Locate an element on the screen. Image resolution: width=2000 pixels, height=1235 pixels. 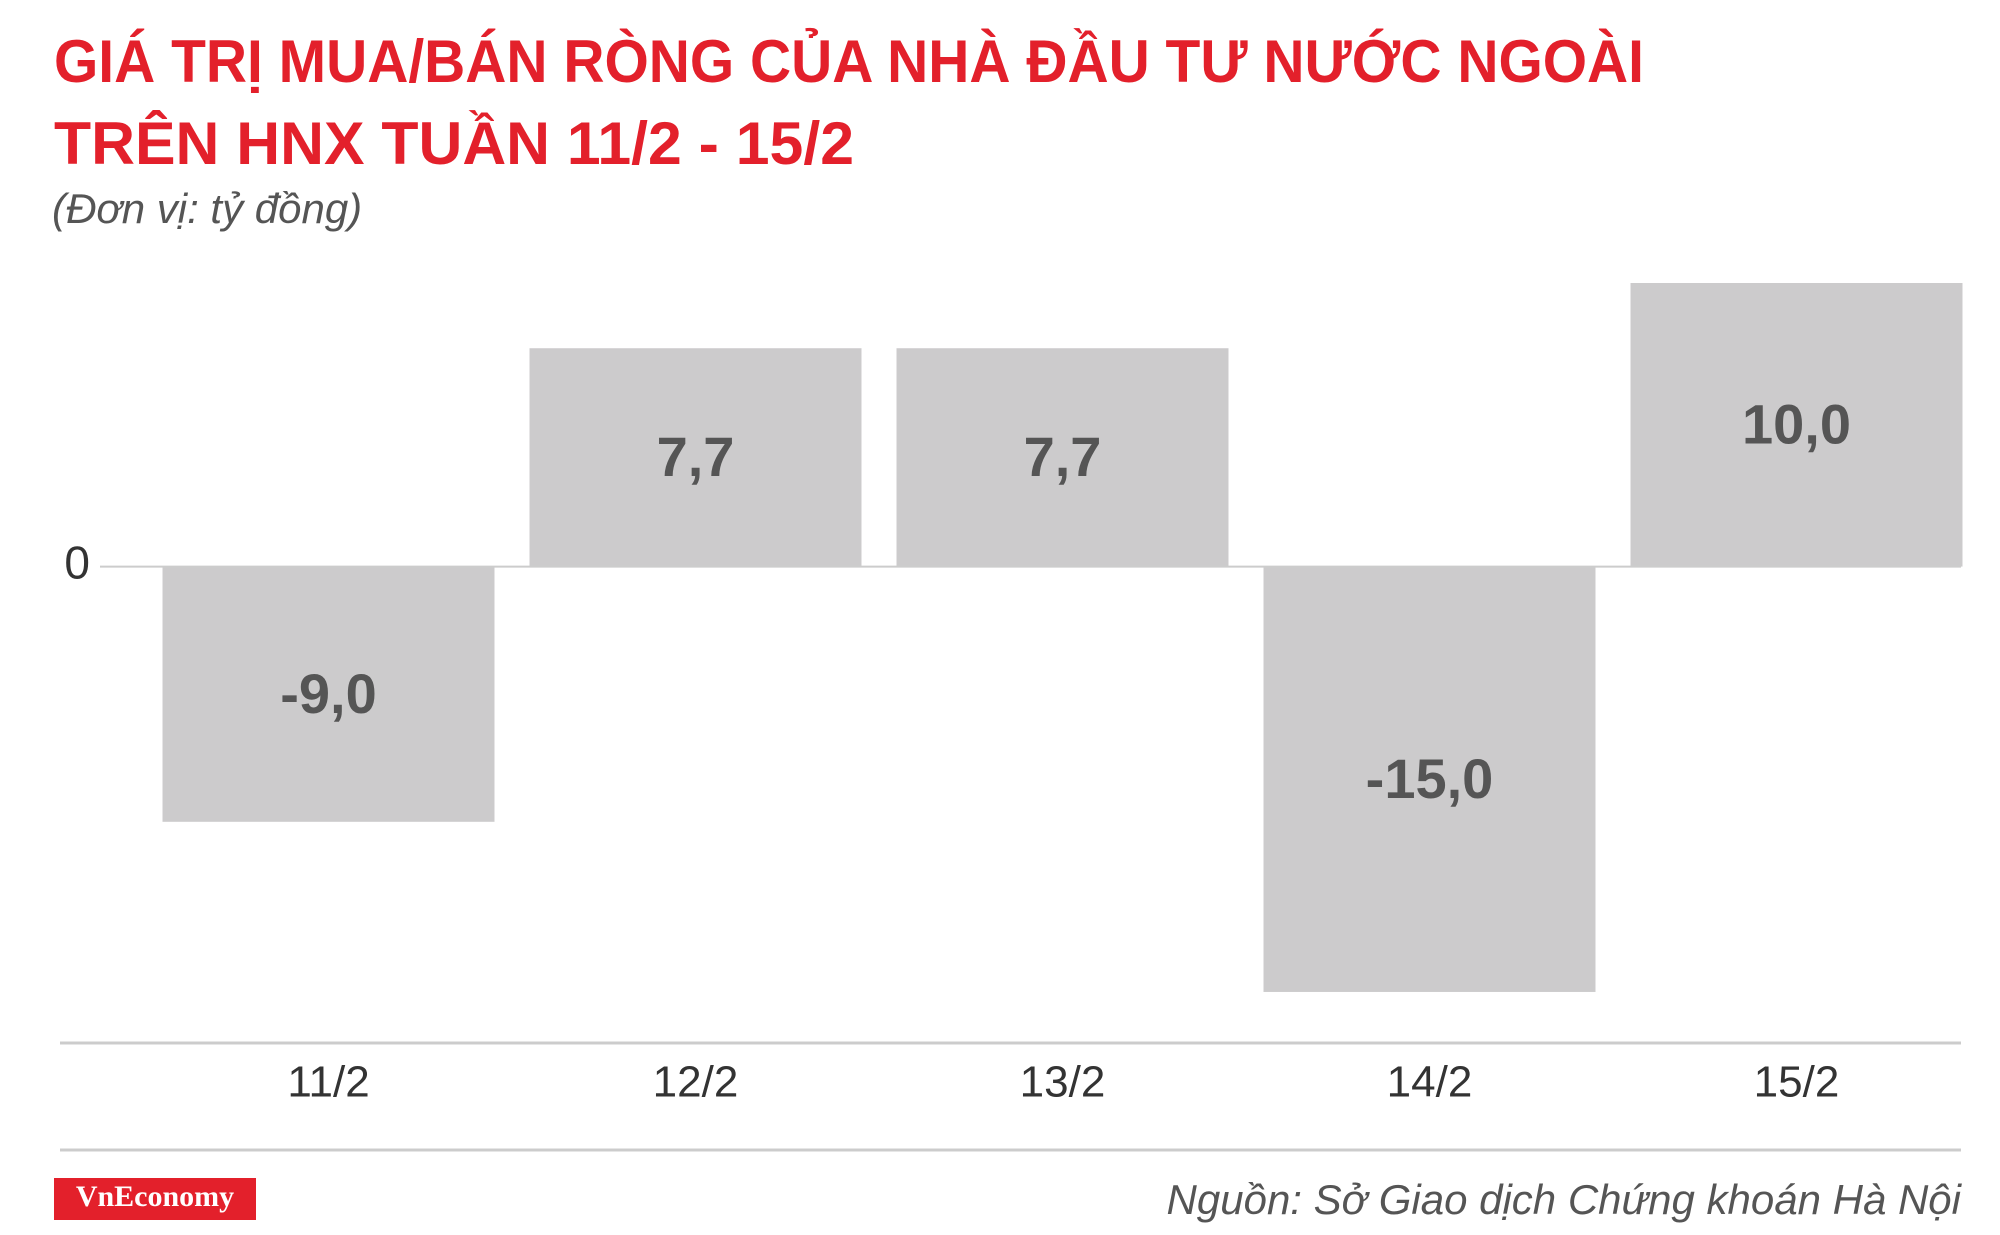
y-tick-label: 0 is located at coordinates (77, 563).